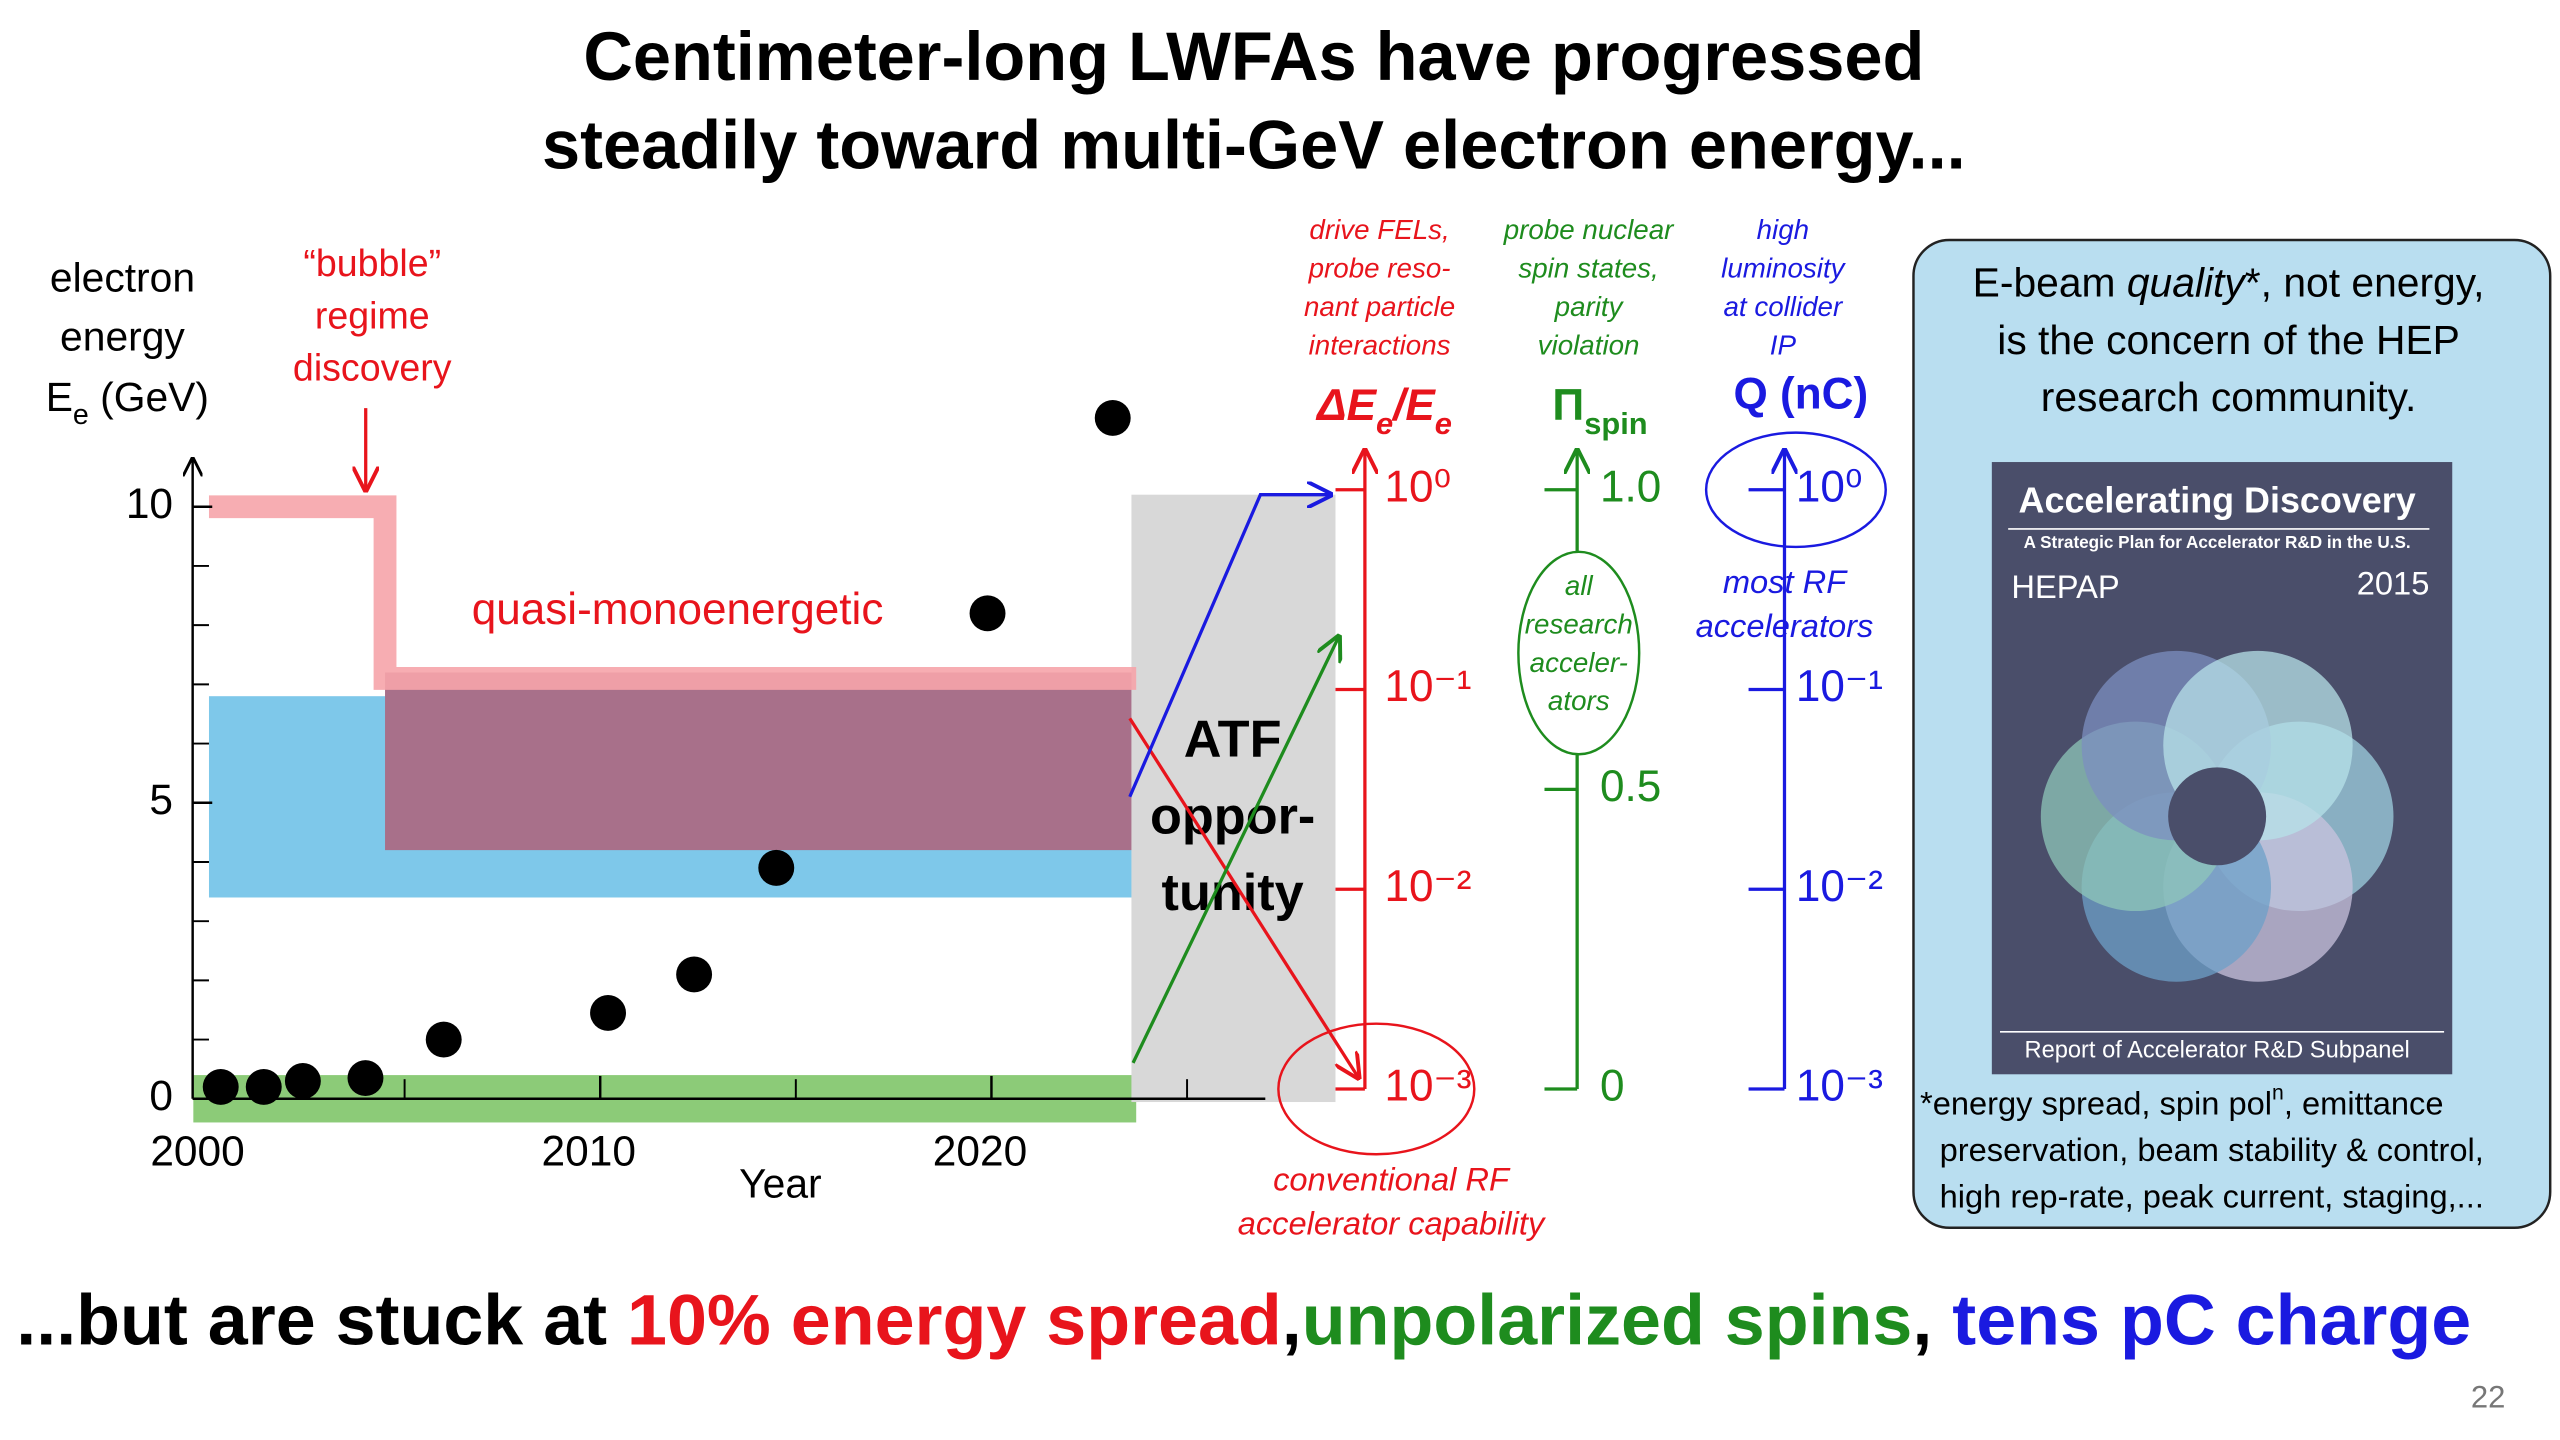 This screenshot has height=1440, width=2560. What do you see at coordinates (678, 609) in the screenshot?
I see `band-label: quasi-monoenergetic` at bounding box center [678, 609].